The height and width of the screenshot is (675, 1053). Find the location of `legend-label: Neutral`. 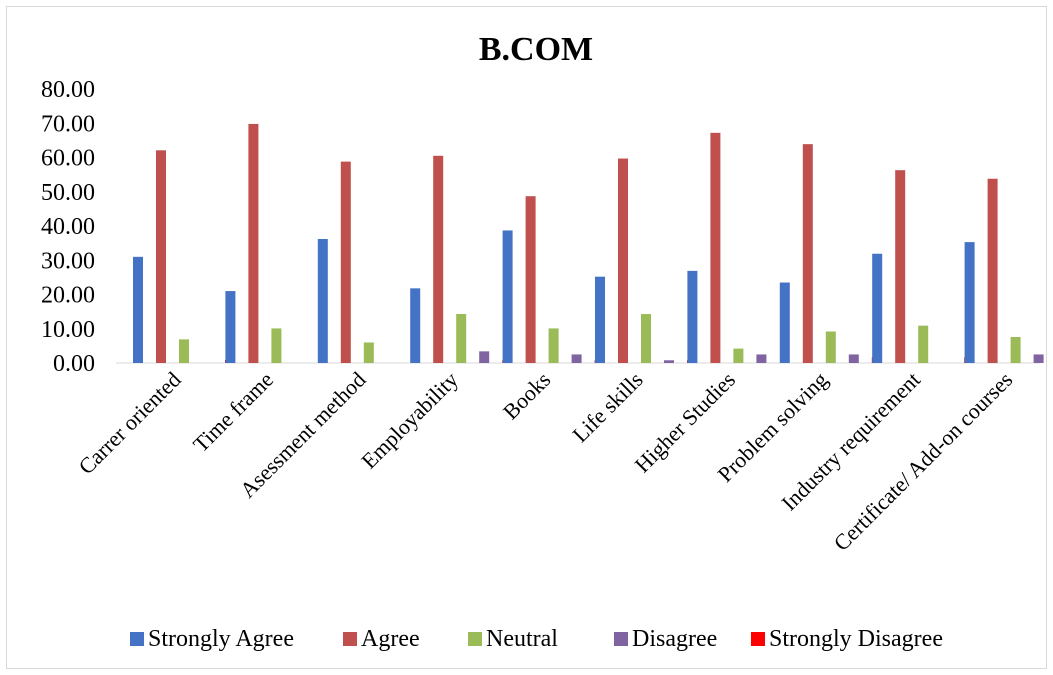

legend-label: Neutral is located at coordinates (522, 639).